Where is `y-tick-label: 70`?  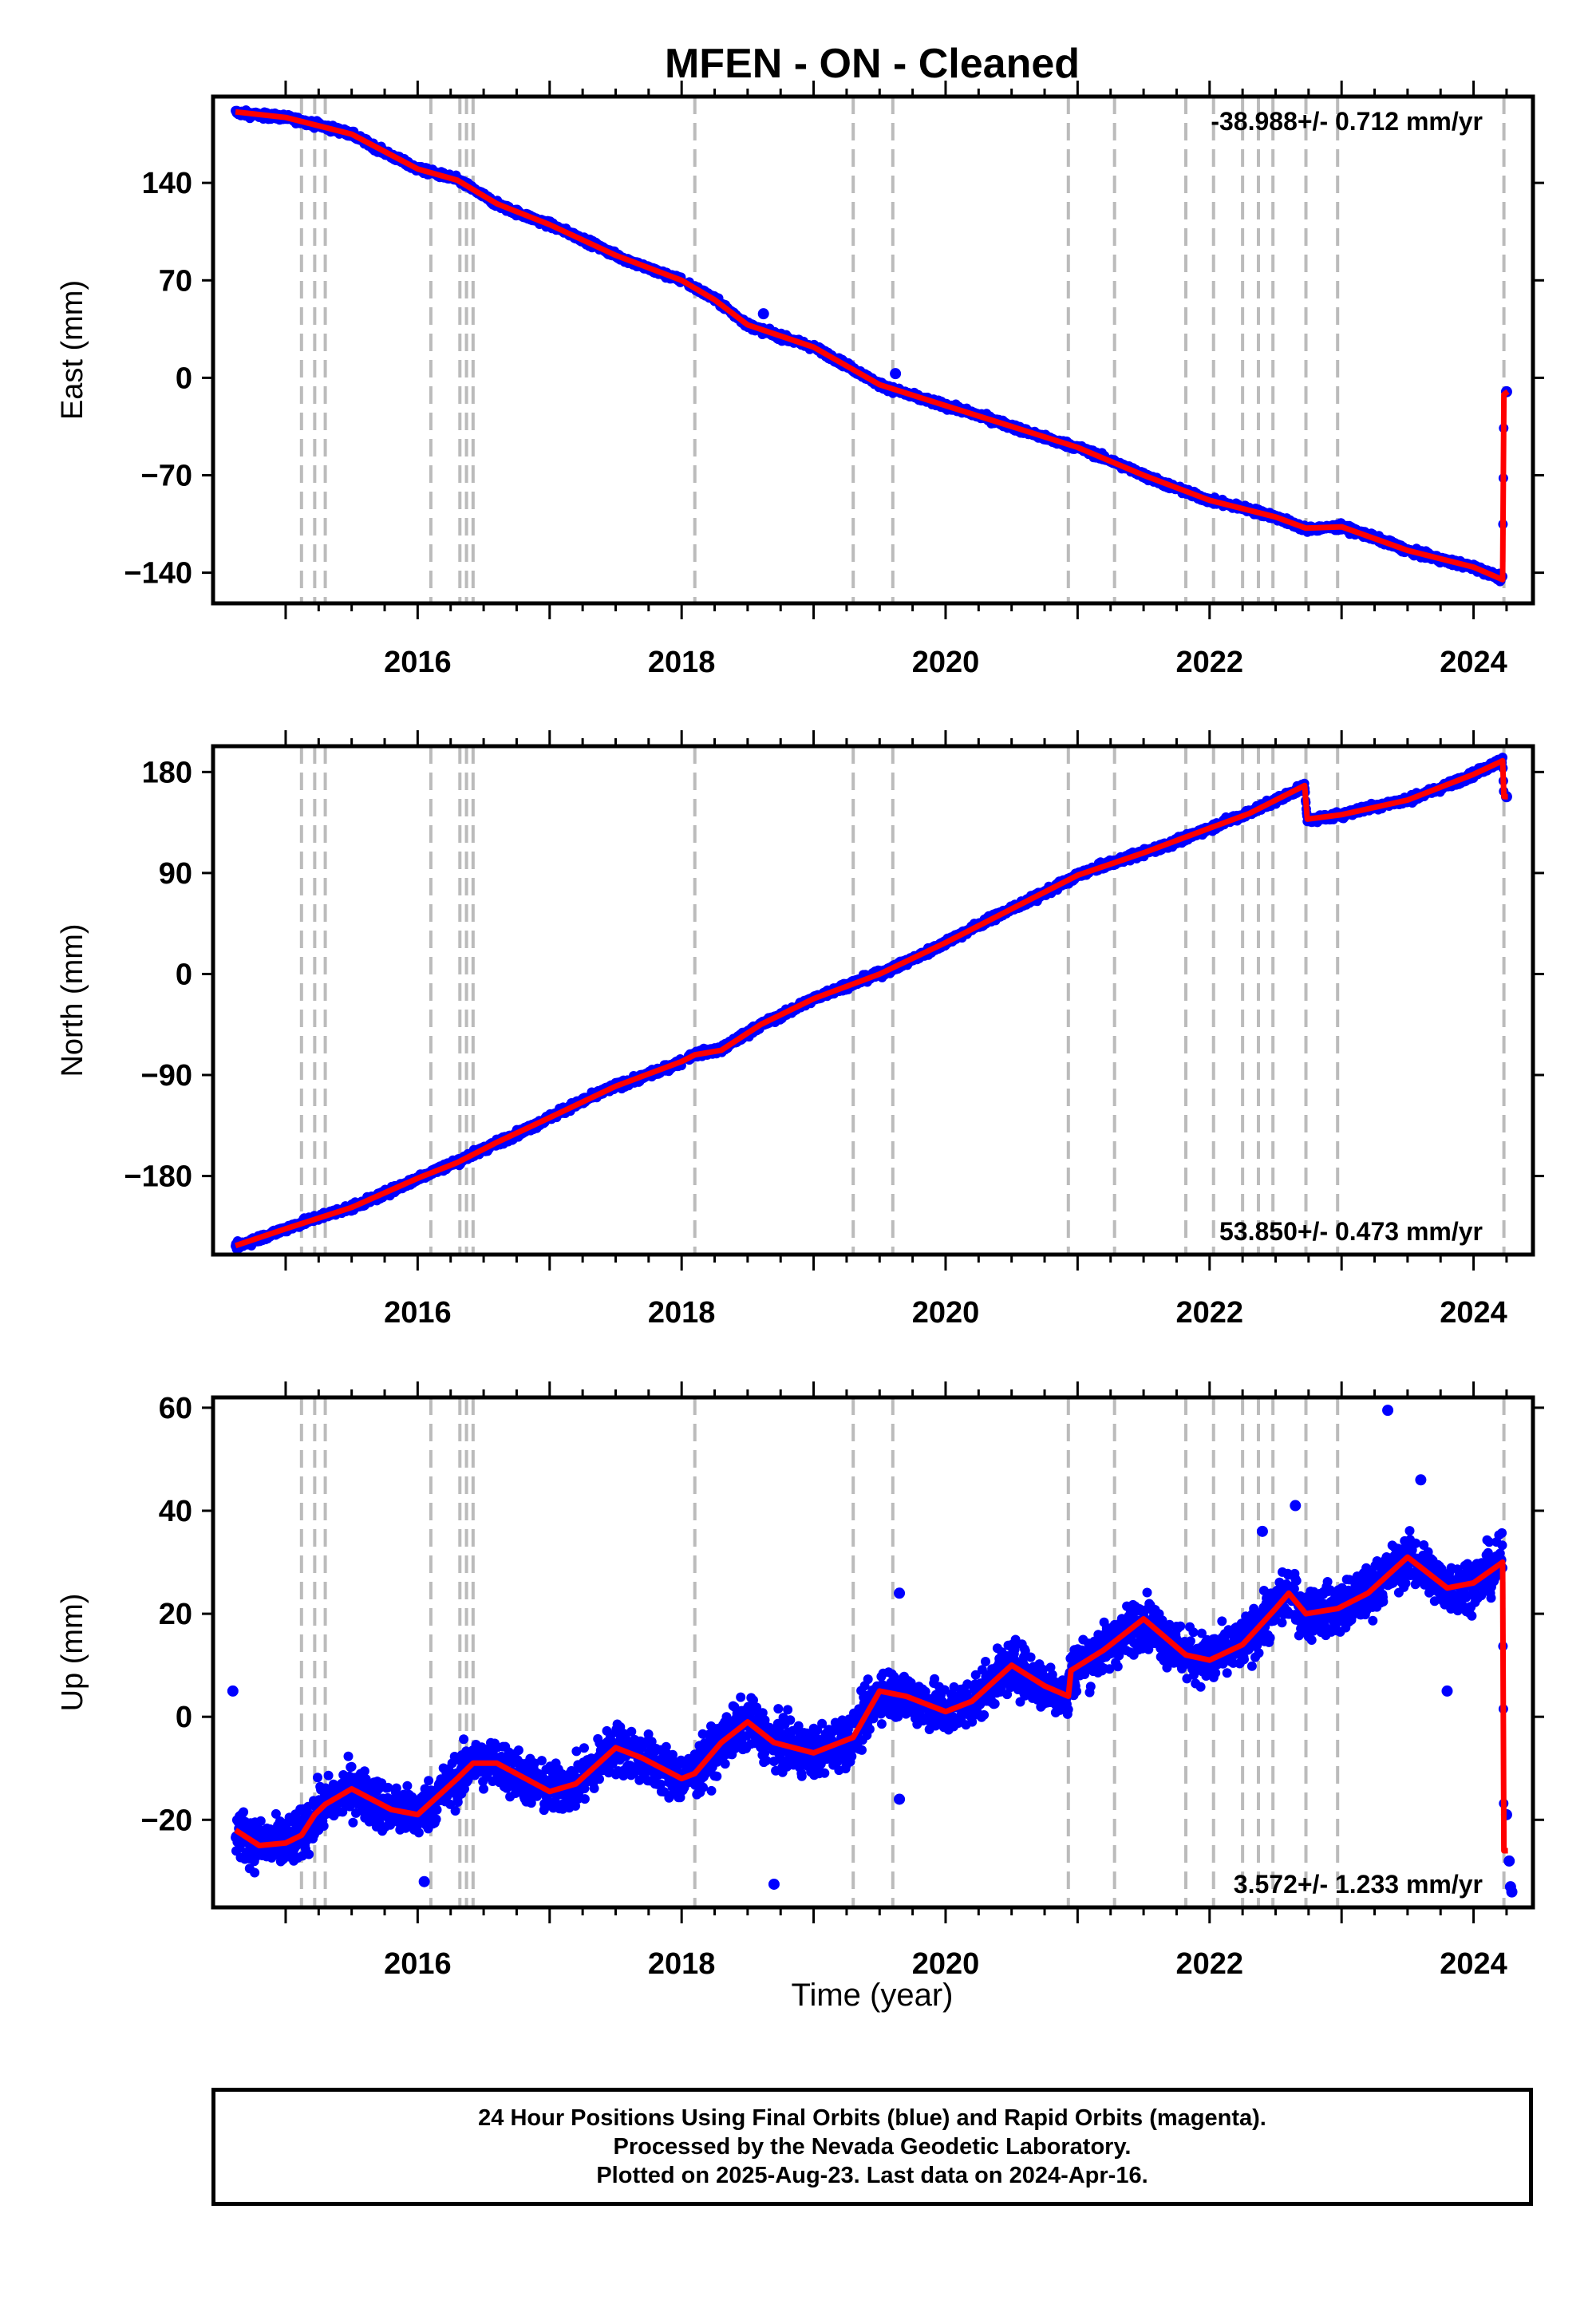 y-tick-label: 70 is located at coordinates (175, 281).